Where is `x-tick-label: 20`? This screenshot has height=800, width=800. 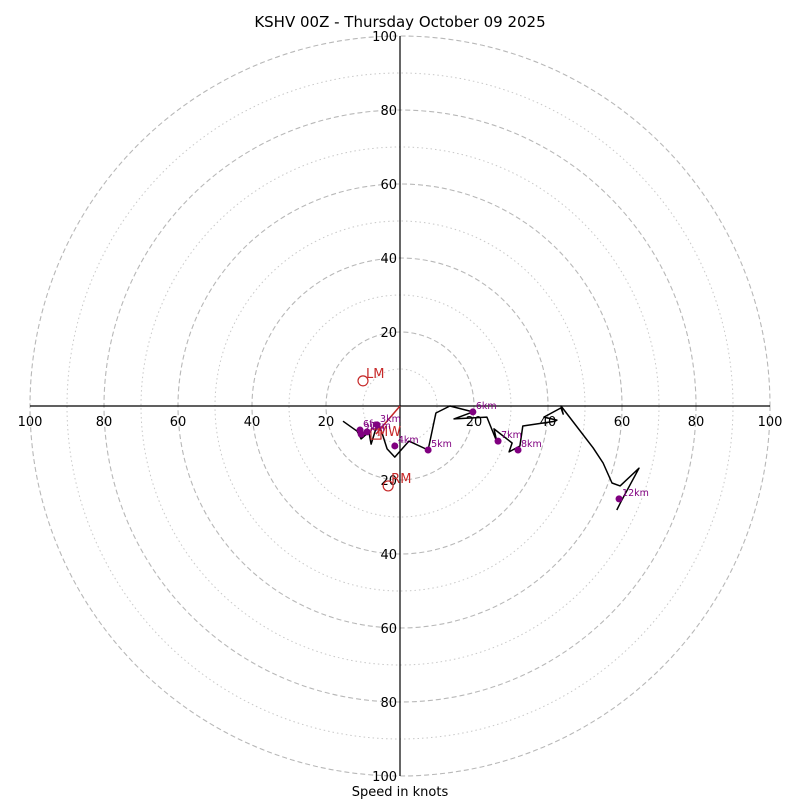 x-tick-label: 20 is located at coordinates (326, 422).